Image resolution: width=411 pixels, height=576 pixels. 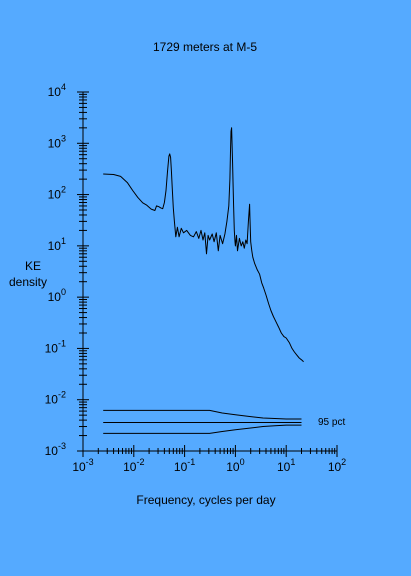 I want to click on y-axis-ticks: 10⁻³ 10⁻² 10⁻¹ 10⁰ 10¹ 10² 10³ 10⁴, so click(x=67, y=270).